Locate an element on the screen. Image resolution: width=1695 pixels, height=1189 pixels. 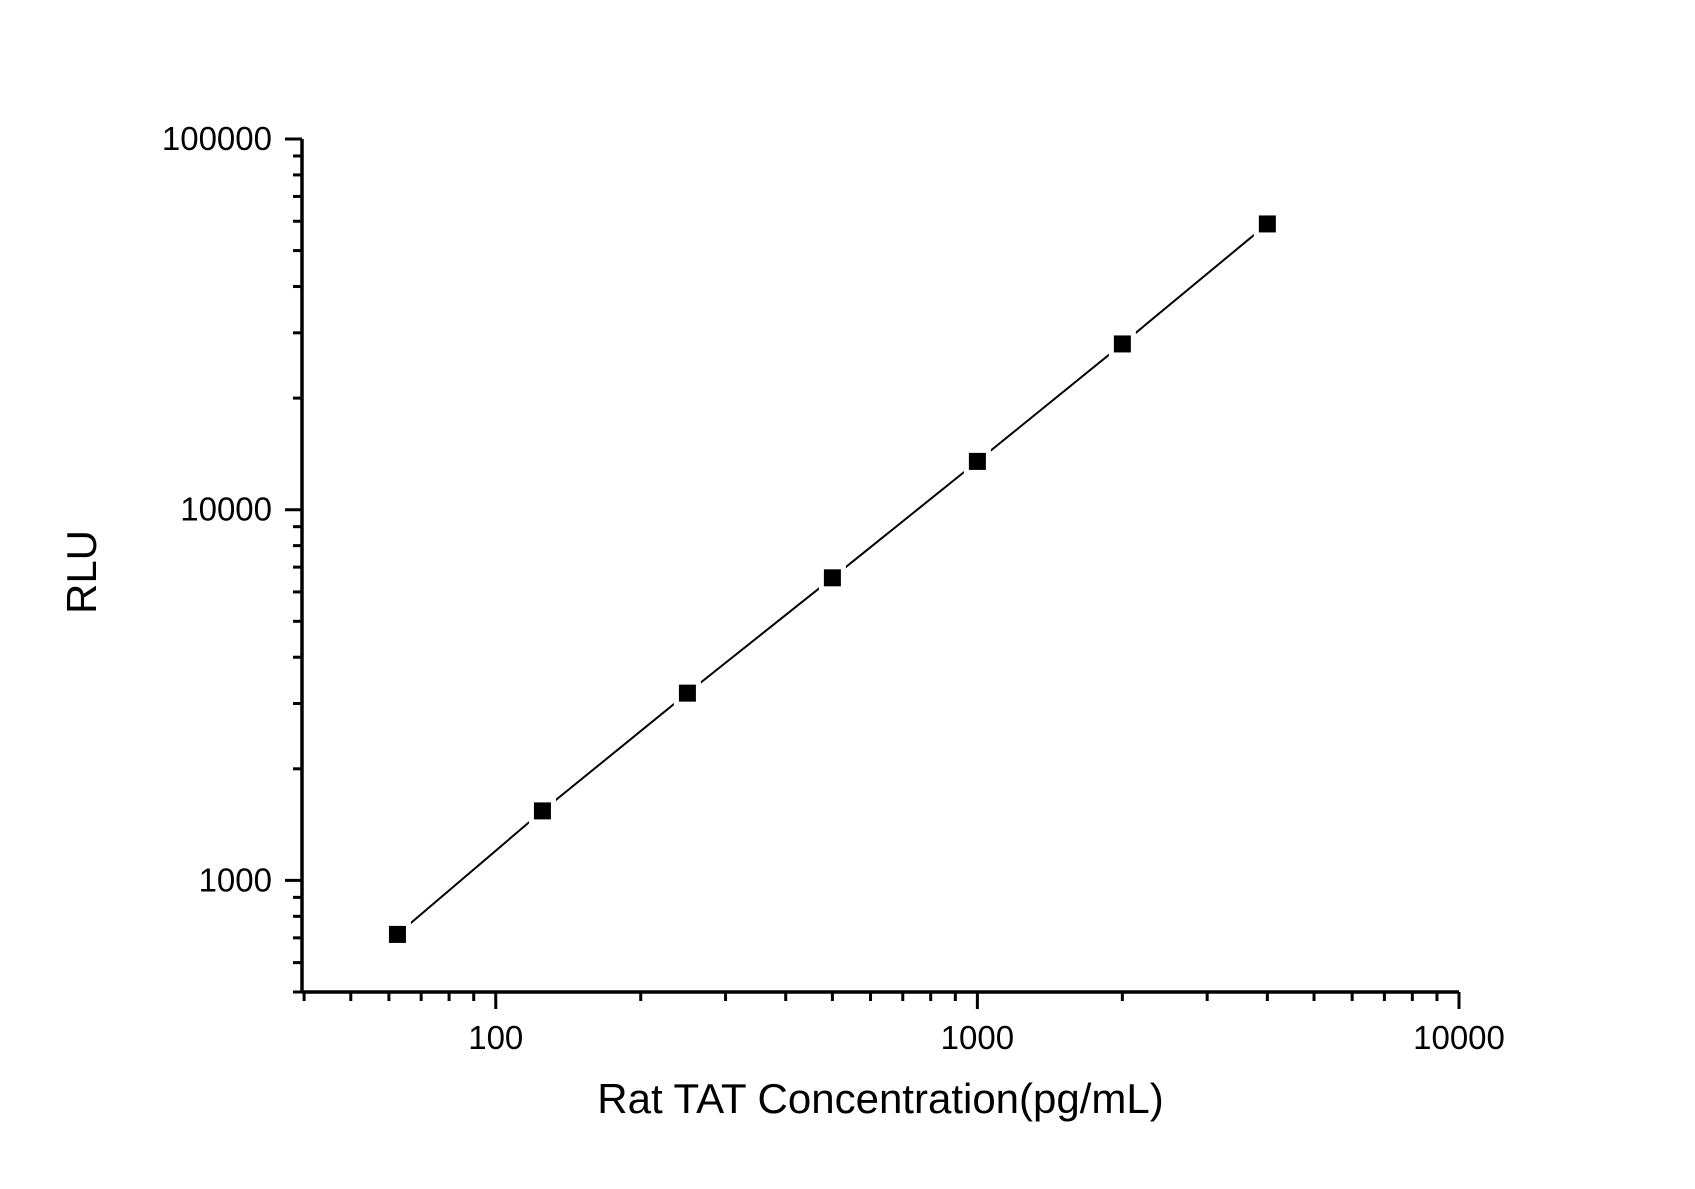
y-tick-label: 100000 is located at coordinates (217, 138).